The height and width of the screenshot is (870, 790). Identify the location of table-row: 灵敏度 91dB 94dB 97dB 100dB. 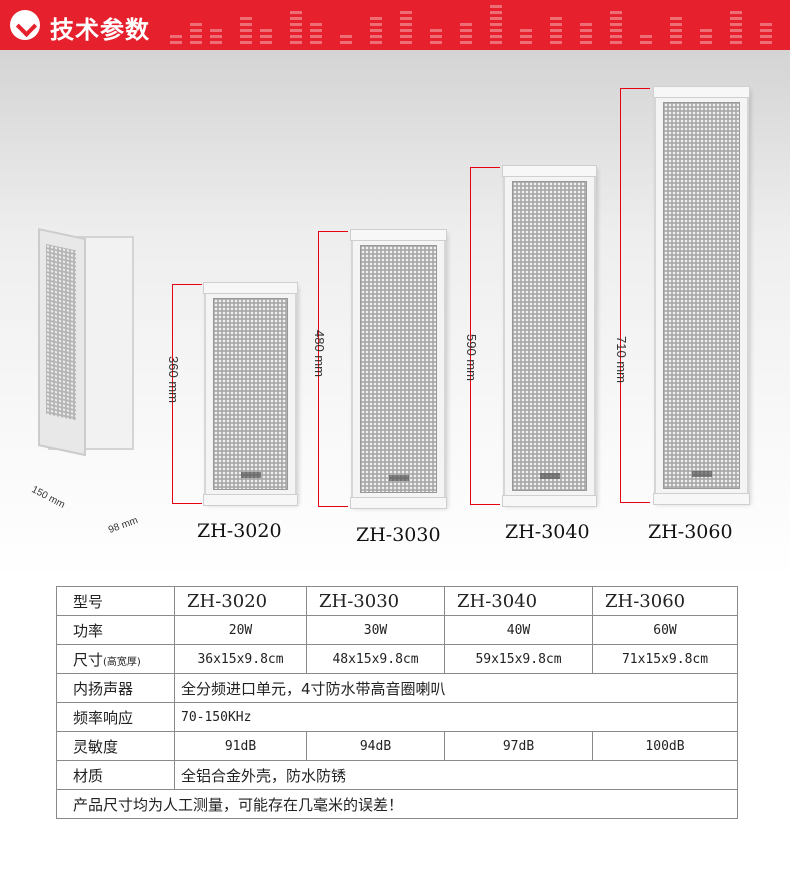
(397, 746).